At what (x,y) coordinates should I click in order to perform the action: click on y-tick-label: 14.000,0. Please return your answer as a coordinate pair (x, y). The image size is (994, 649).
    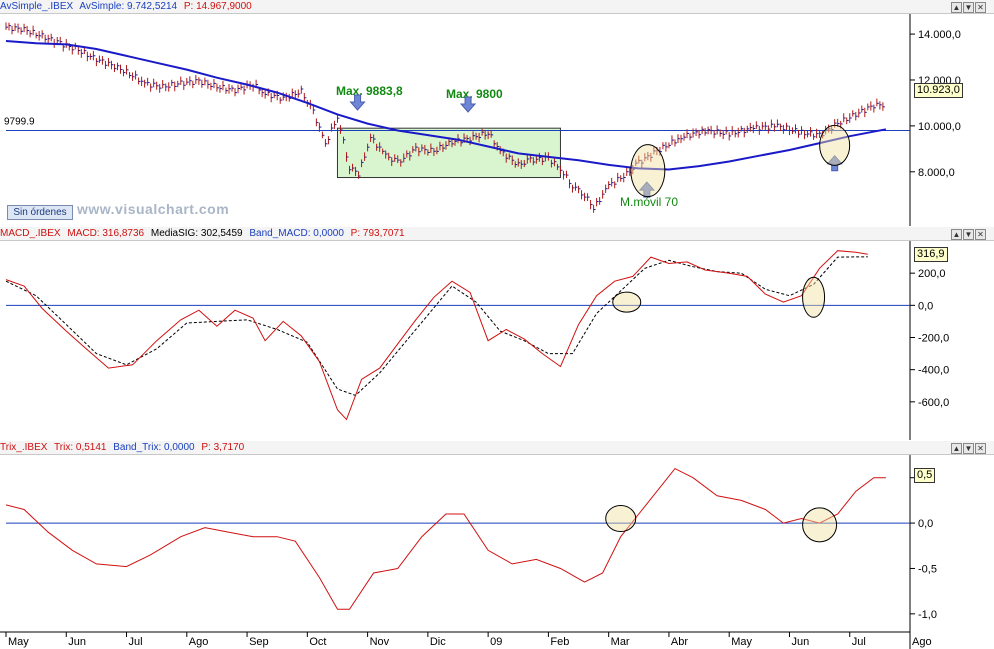
    Looking at the image, I should click on (939, 35).